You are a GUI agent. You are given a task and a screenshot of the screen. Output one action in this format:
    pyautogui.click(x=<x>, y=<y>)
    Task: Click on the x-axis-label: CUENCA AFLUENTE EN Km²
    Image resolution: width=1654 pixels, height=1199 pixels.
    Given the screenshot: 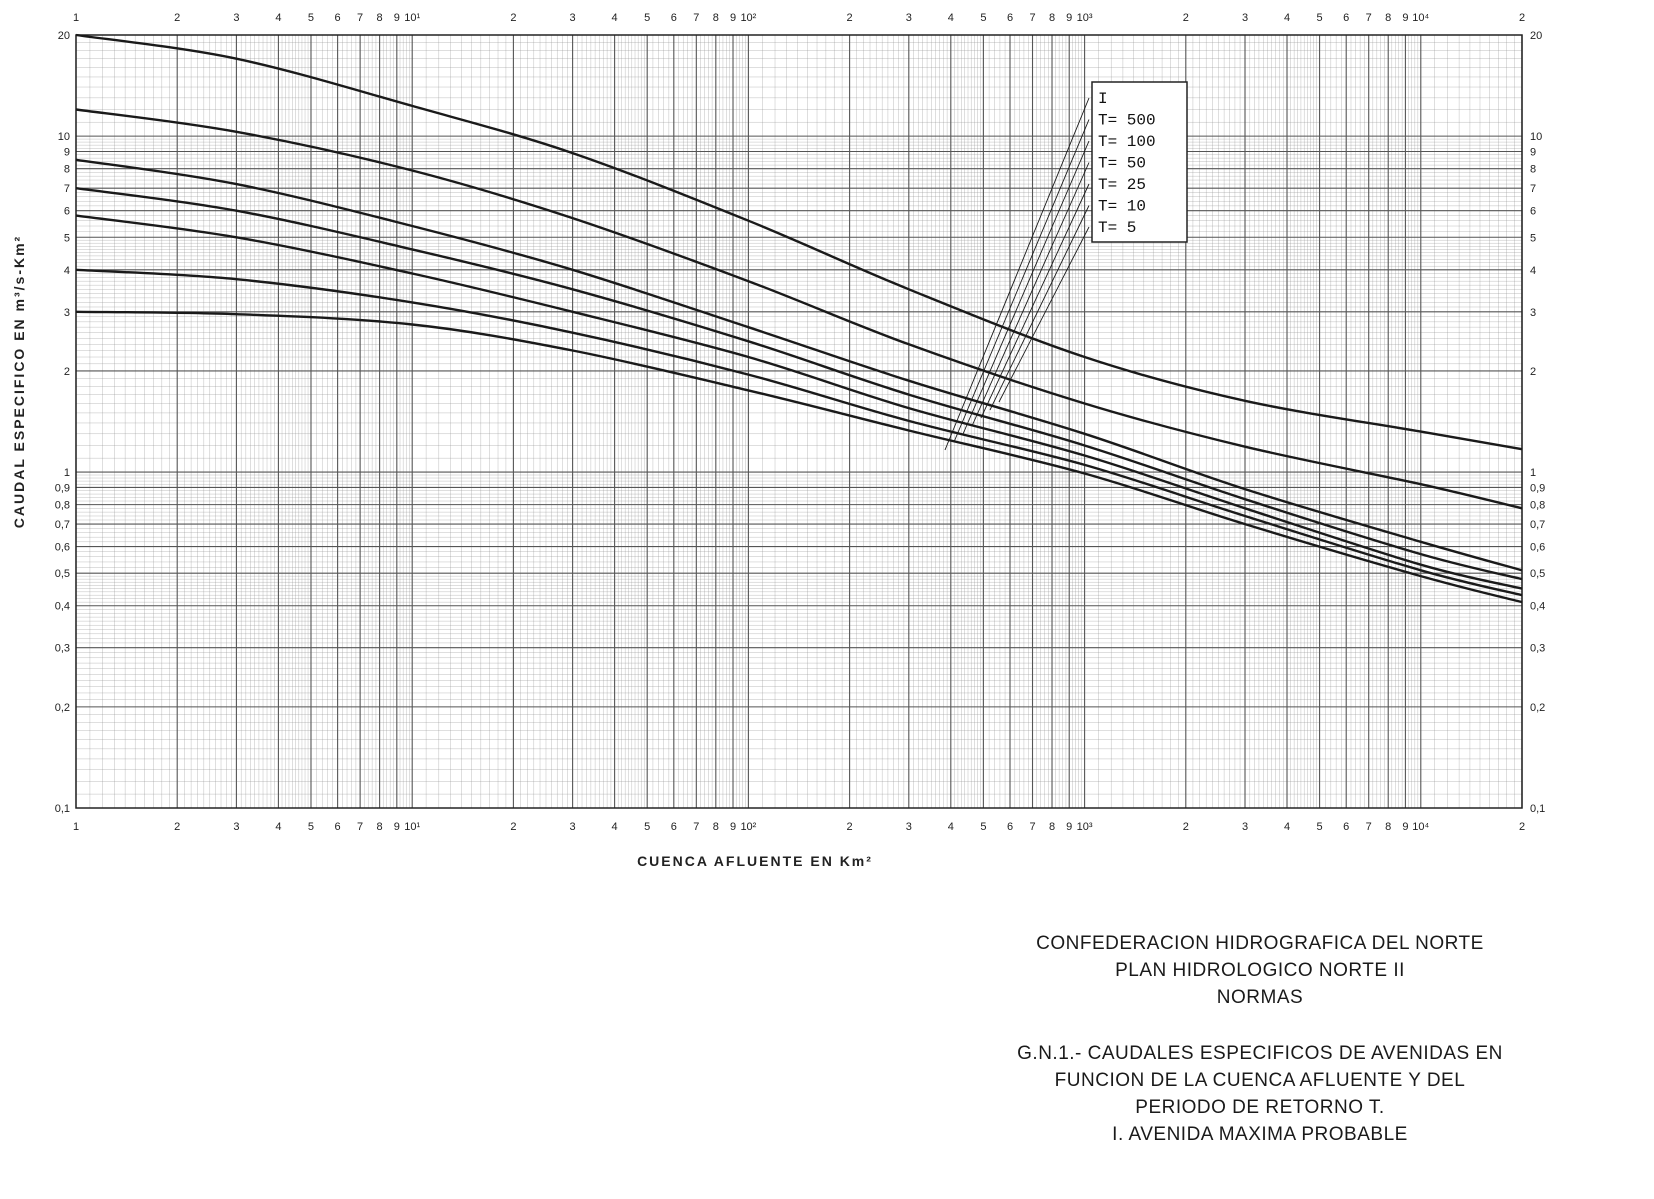 What is the action you would take?
    pyautogui.click(x=755, y=861)
    